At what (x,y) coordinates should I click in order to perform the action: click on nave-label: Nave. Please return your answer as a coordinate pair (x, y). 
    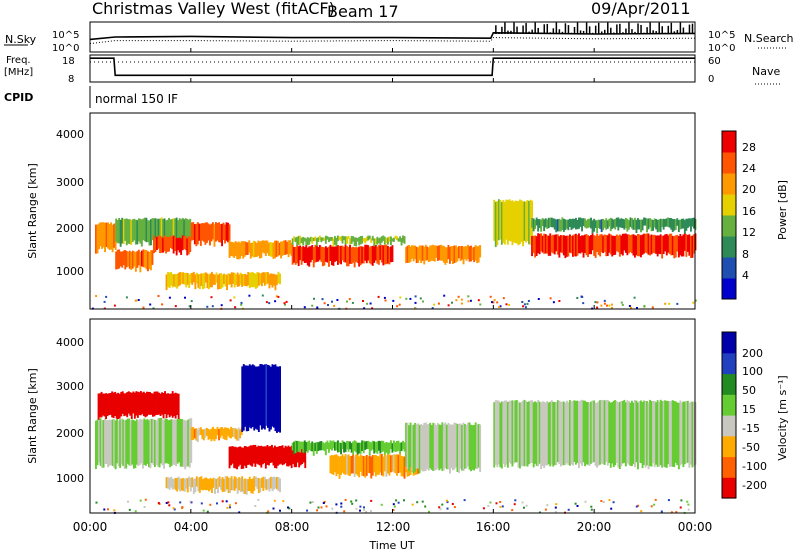
    Looking at the image, I should click on (766, 71).